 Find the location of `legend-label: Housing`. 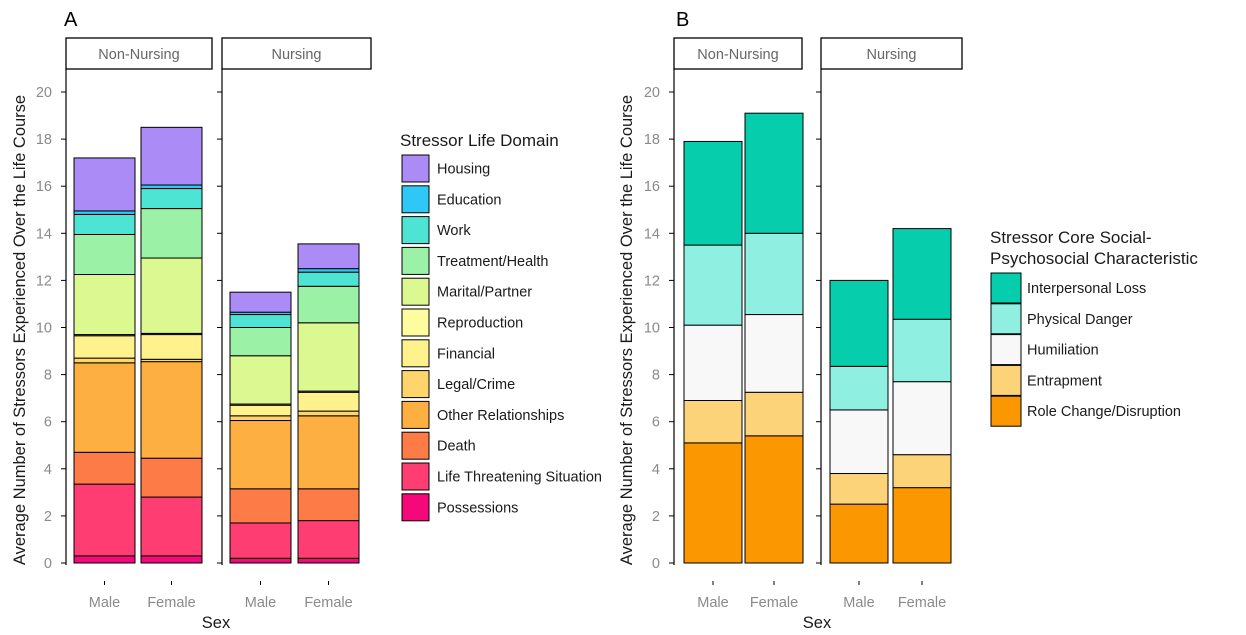

legend-label: Housing is located at coordinates (463, 170).